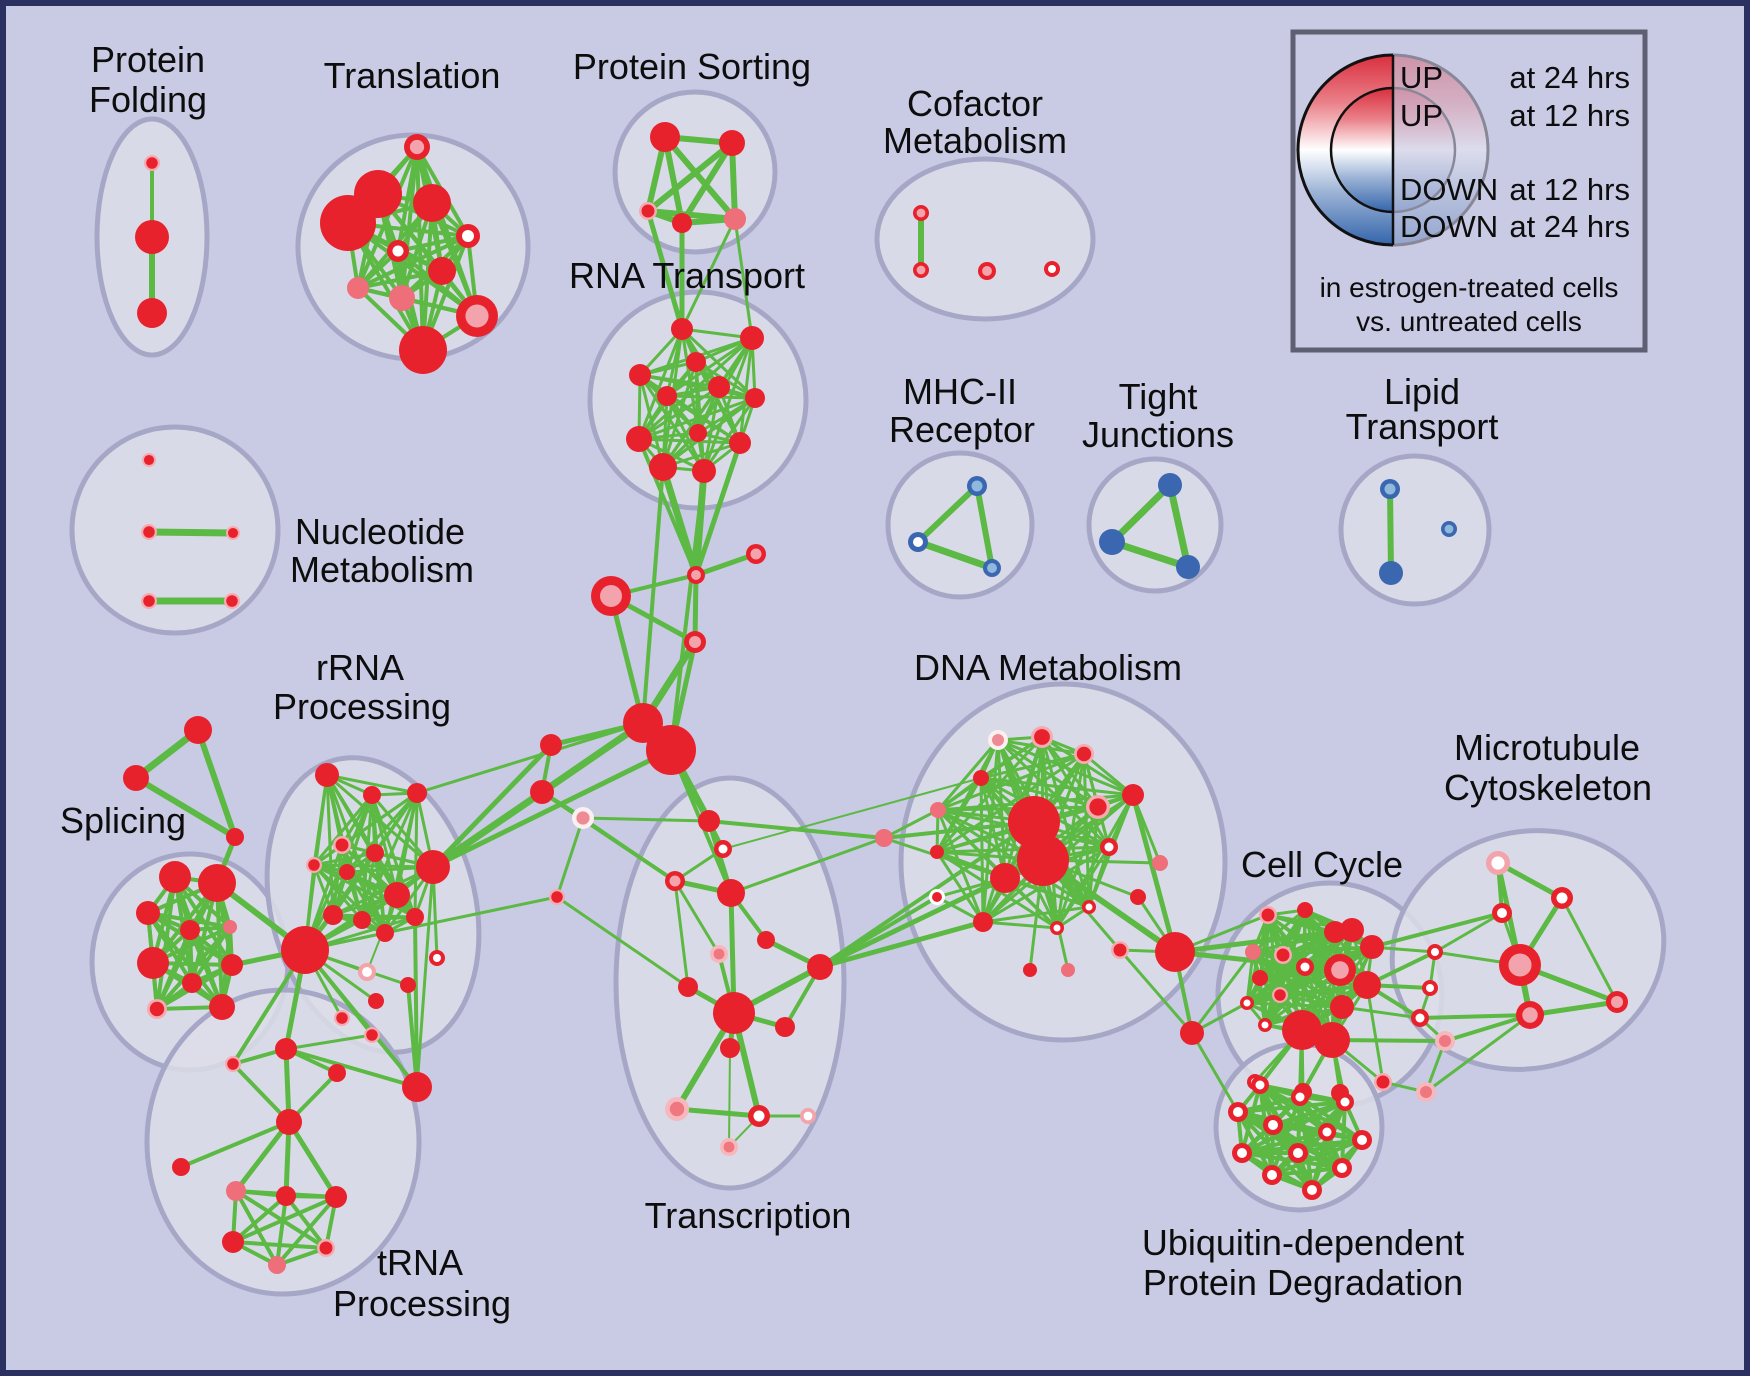 The width and height of the screenshot is (1750, 1376). I want to click on edge-dm2-dm3, so click(1032, 766).